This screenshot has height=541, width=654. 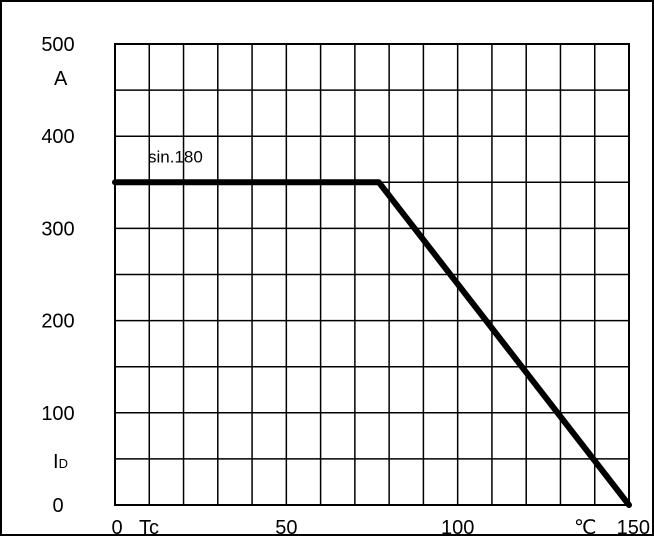 I want to click on y-tick-label: 500, so click(x=57, y=45).